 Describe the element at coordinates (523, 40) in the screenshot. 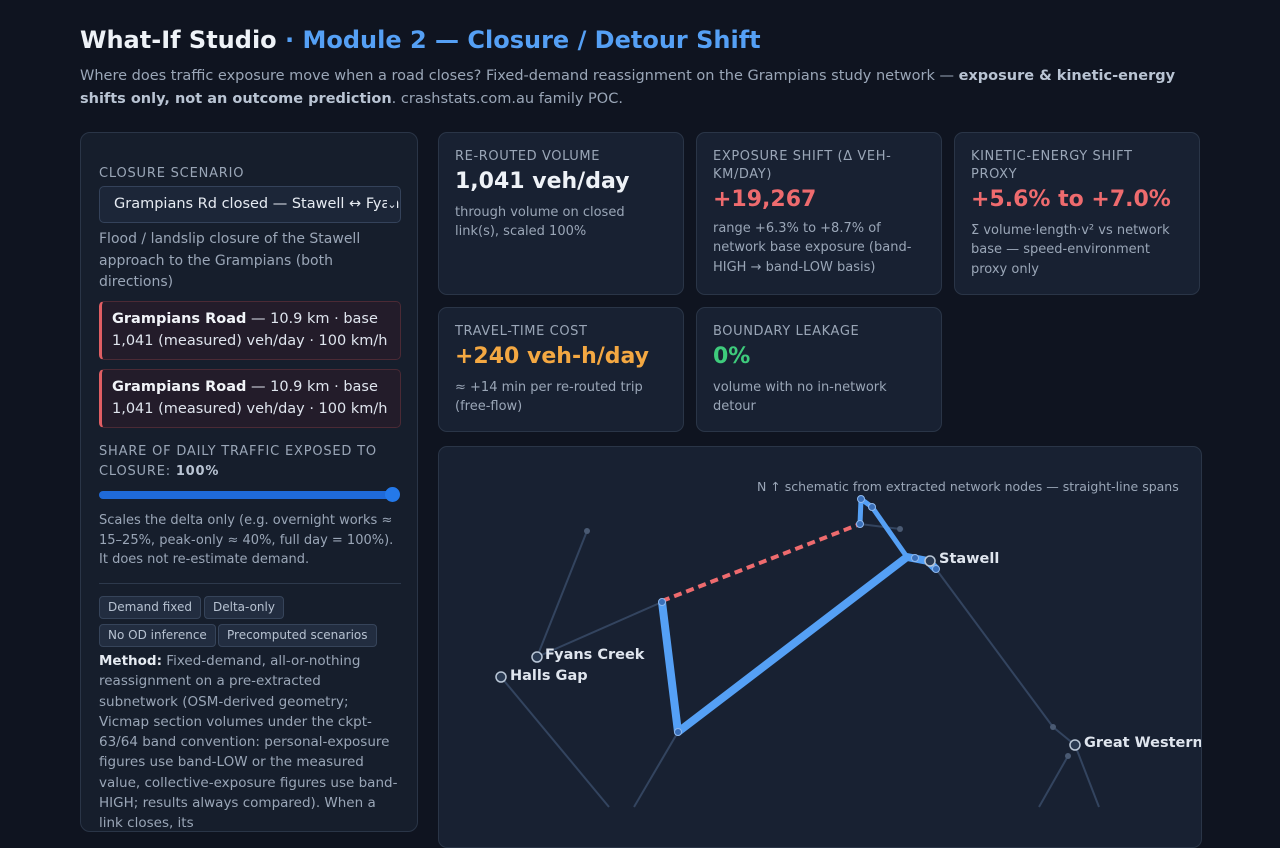

I see `module-title: · Module 2 — Closure / Detour Shift` at that location.